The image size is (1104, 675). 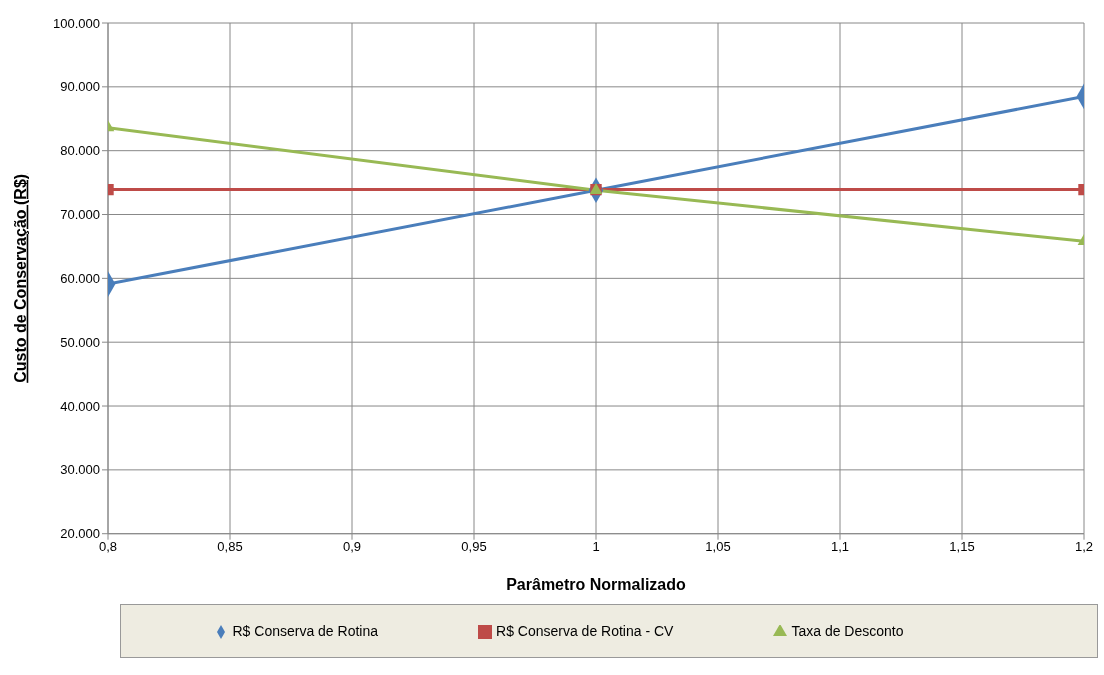 What do you see at coordinates (596, 584) in the screenshot?
I see `x-axis-title: Parâmetro Normalizado` at bounding box center [596, 584].